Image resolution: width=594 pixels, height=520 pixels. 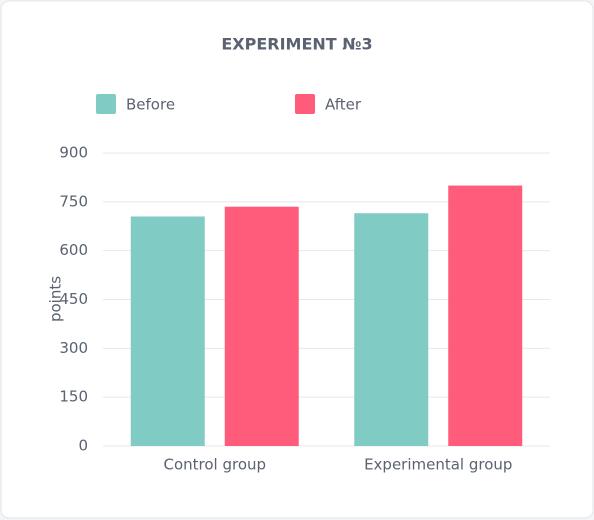 What do you see at coordinates (73, 299) in the screenshot?
I see `y-tick-label: 450` at bounding box center [73, 299].